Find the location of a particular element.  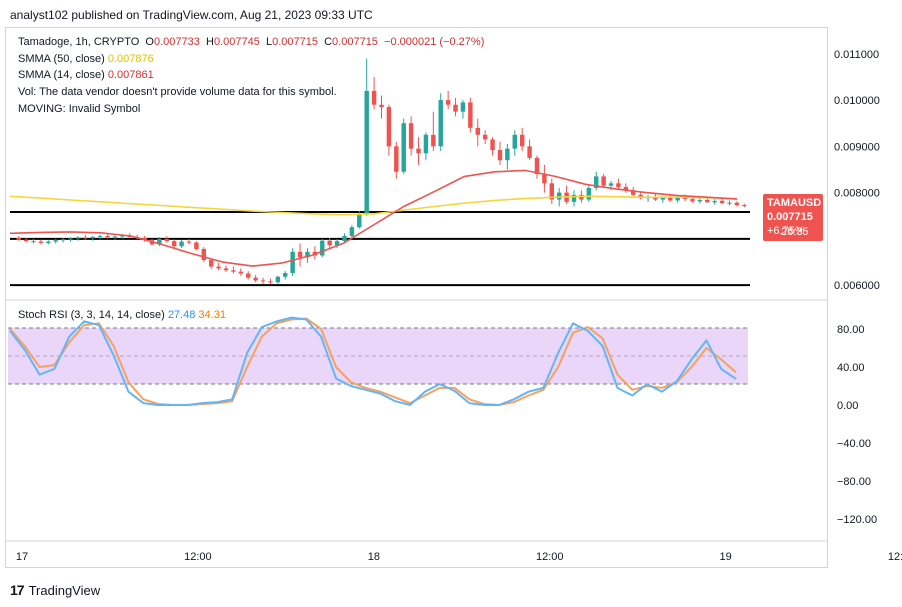

moving-averages is located at coordinates (373, 218).